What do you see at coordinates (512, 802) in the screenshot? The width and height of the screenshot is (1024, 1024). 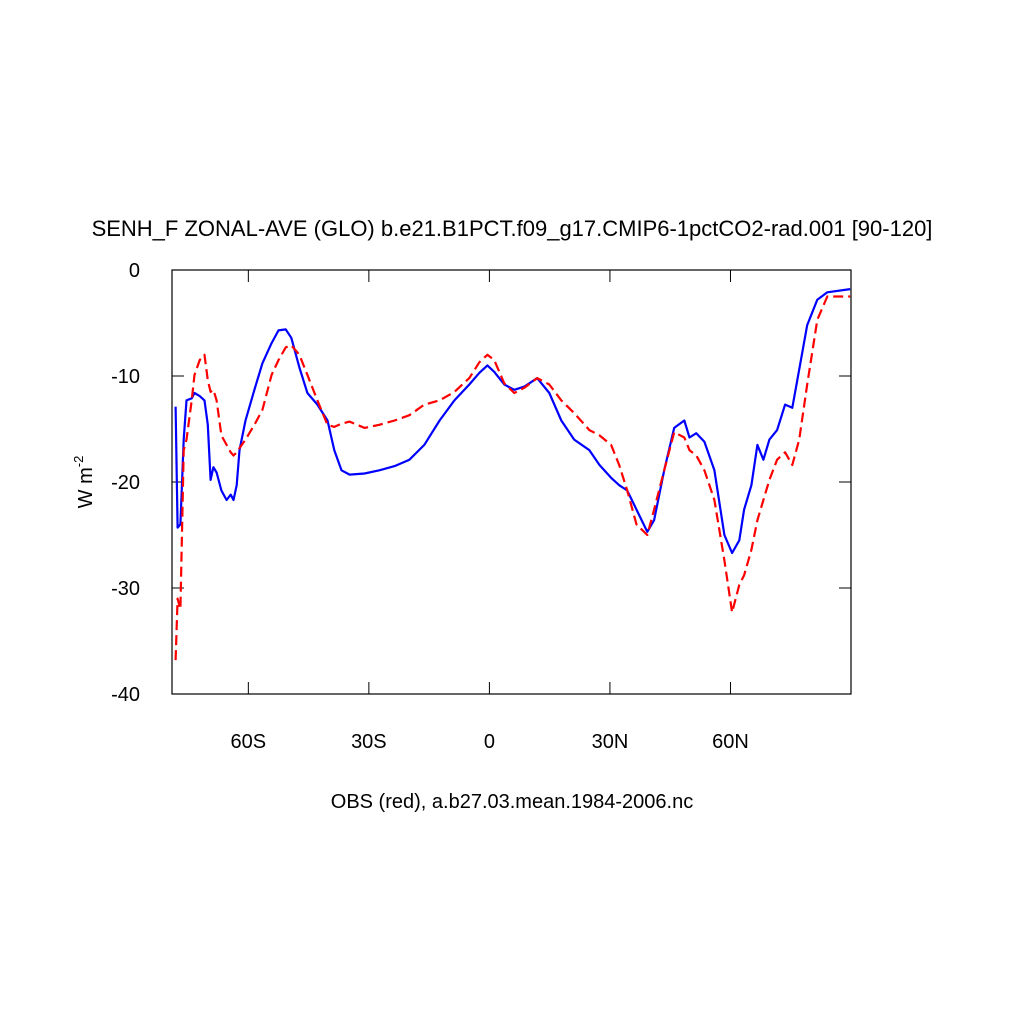 I see `x-axis-label: OBS (red), a.b27.03.mean.1984-2006.nc` at bounding box center [512, 802].